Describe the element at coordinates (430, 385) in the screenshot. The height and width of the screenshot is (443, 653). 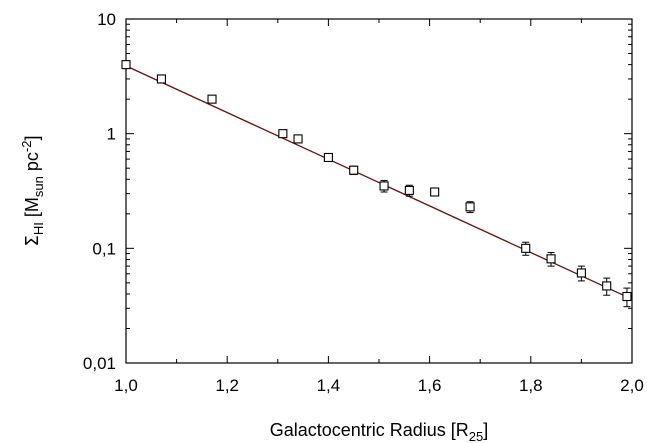
I see `x-tick-label: 1,6` at that location.